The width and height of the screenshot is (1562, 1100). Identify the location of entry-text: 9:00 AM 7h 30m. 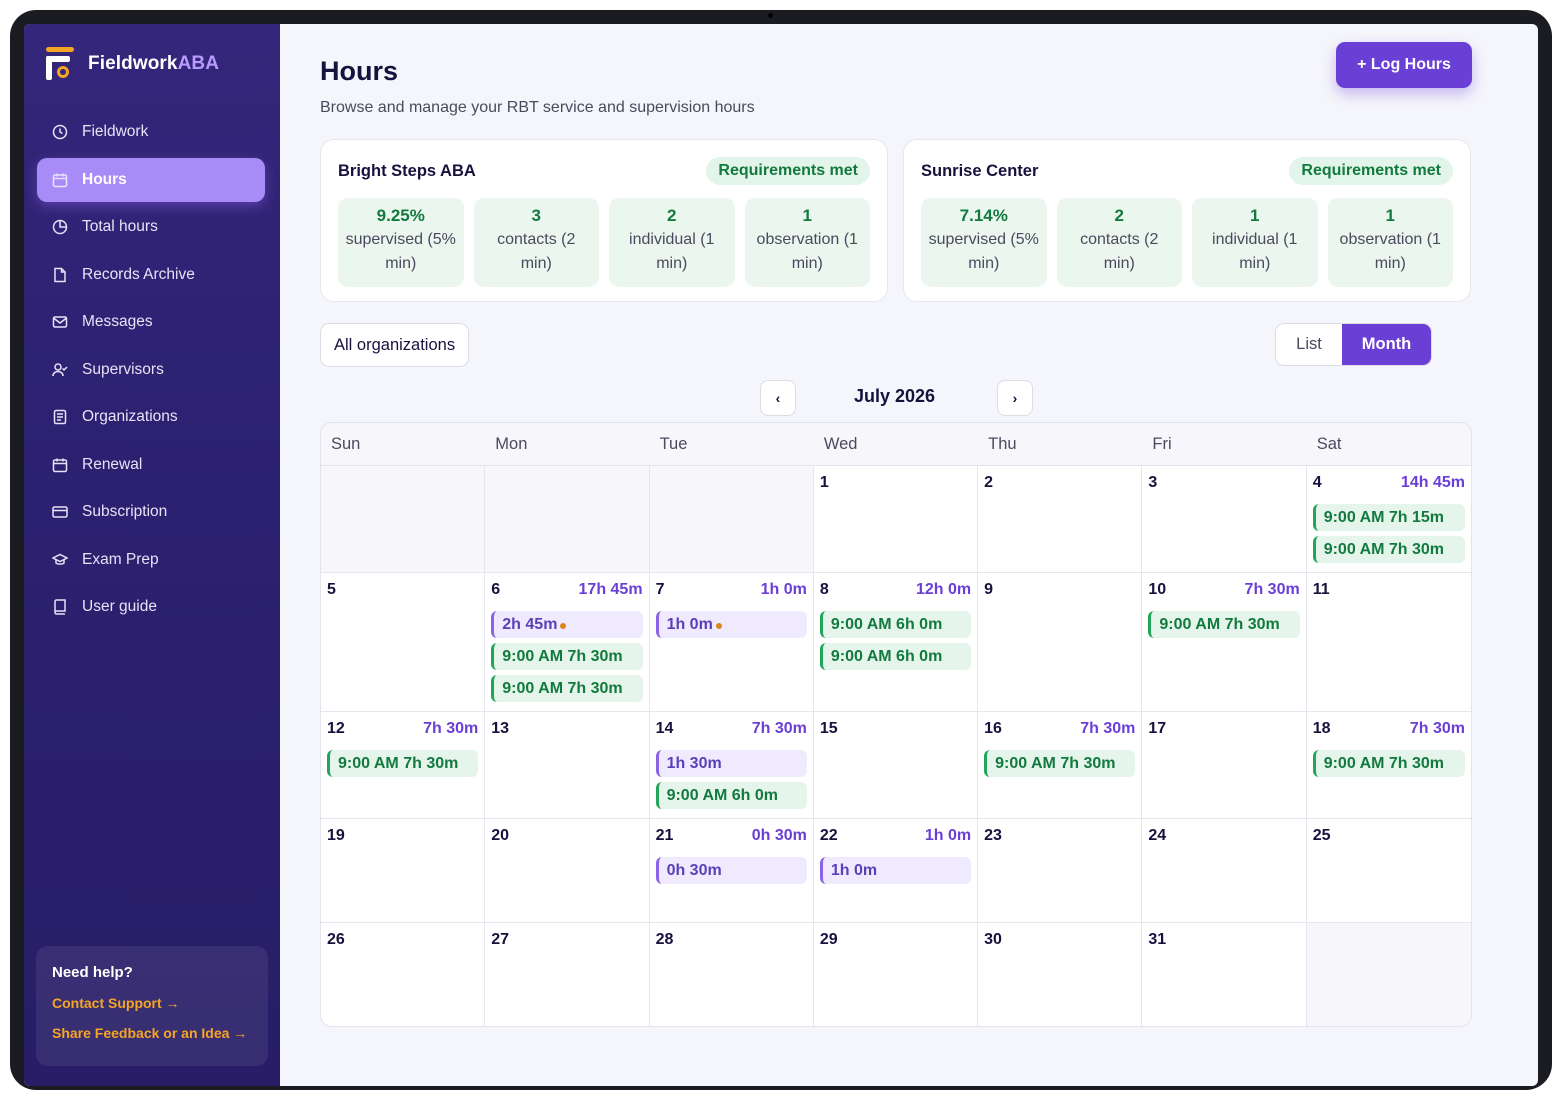
(398, 763).